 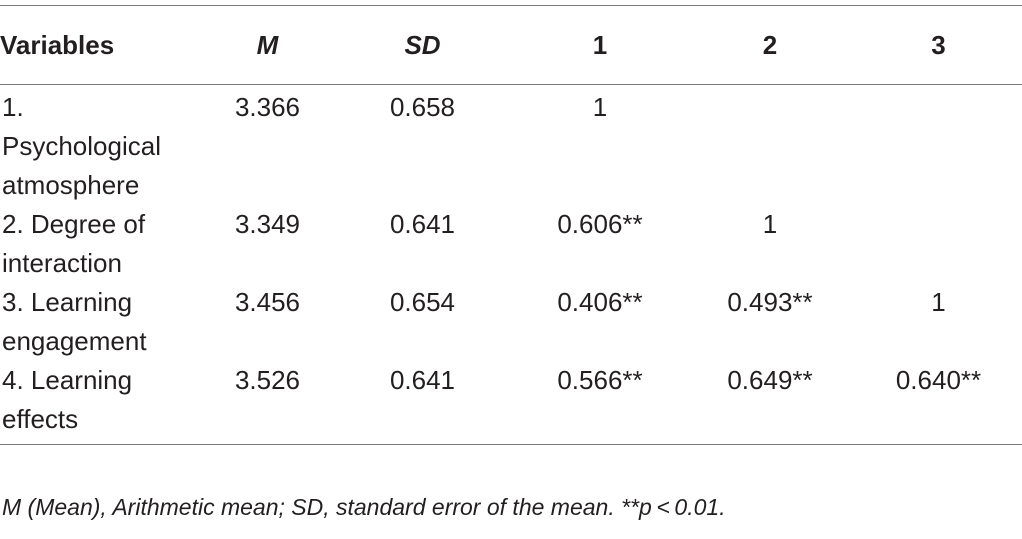 I want to click on header-row: Variables M SD 1 2 3, so click(x=511, y=45).